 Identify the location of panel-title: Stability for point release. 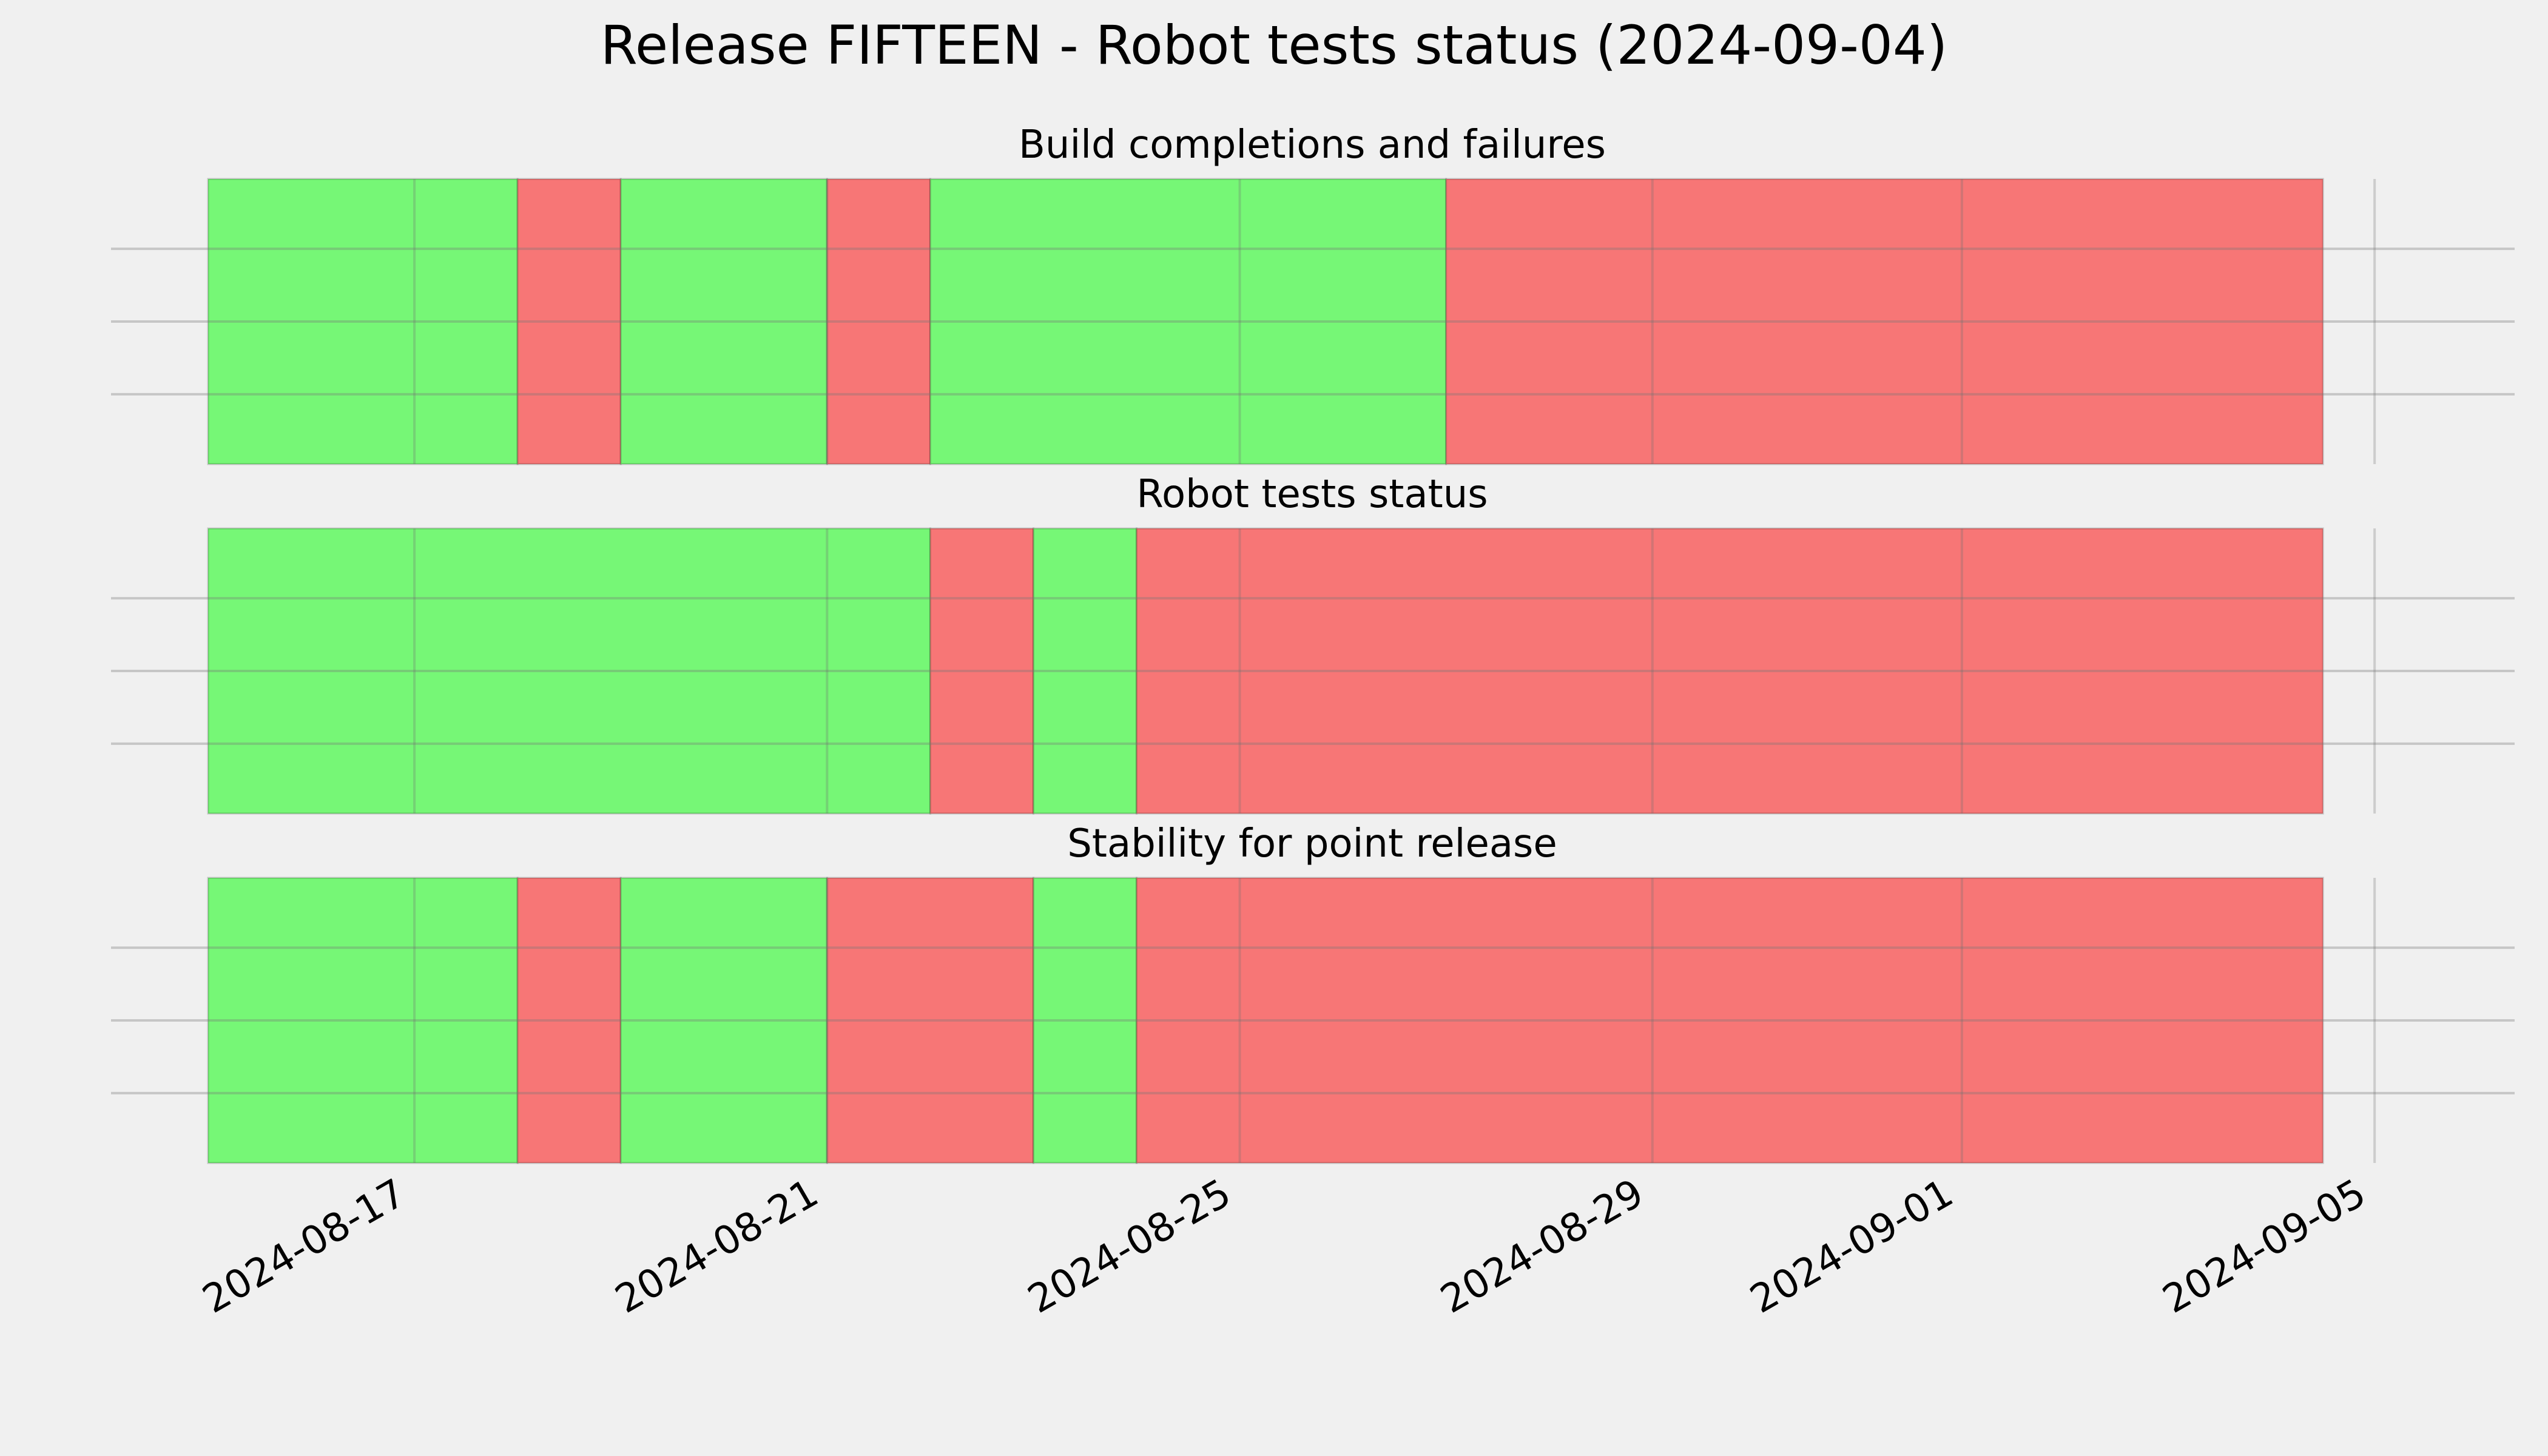
(1312, 843).